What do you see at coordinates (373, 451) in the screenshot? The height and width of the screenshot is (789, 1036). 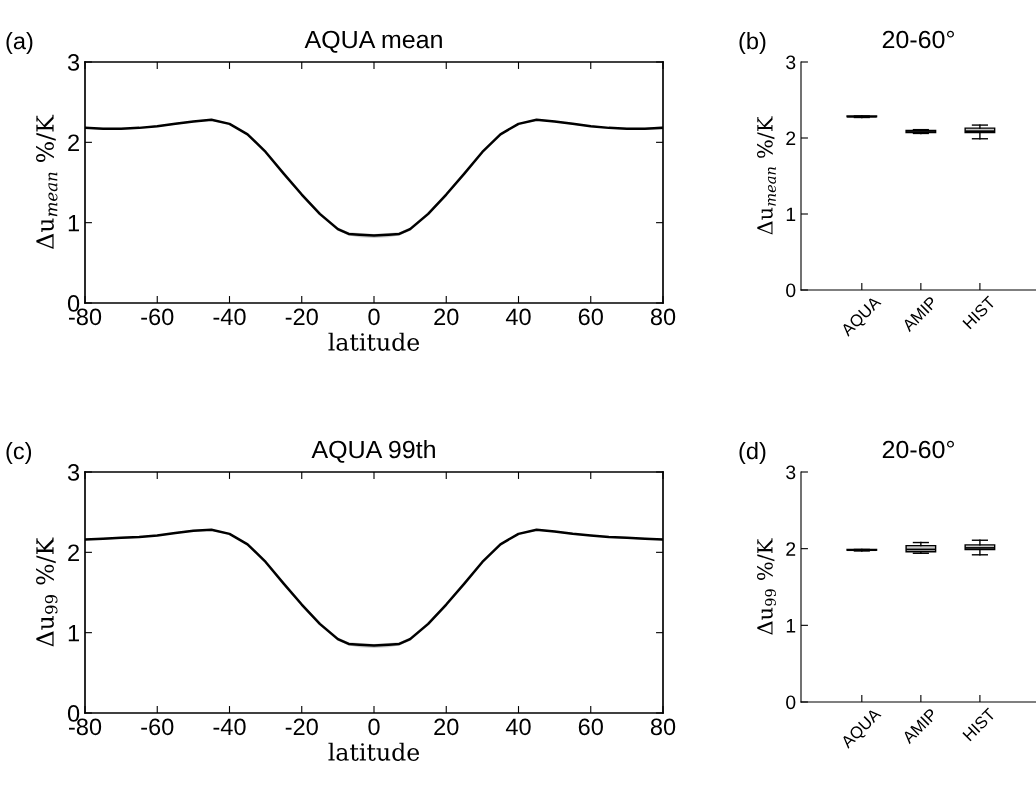 I see `chart-title: AQUA 99th` at bounding box center [373, 451].